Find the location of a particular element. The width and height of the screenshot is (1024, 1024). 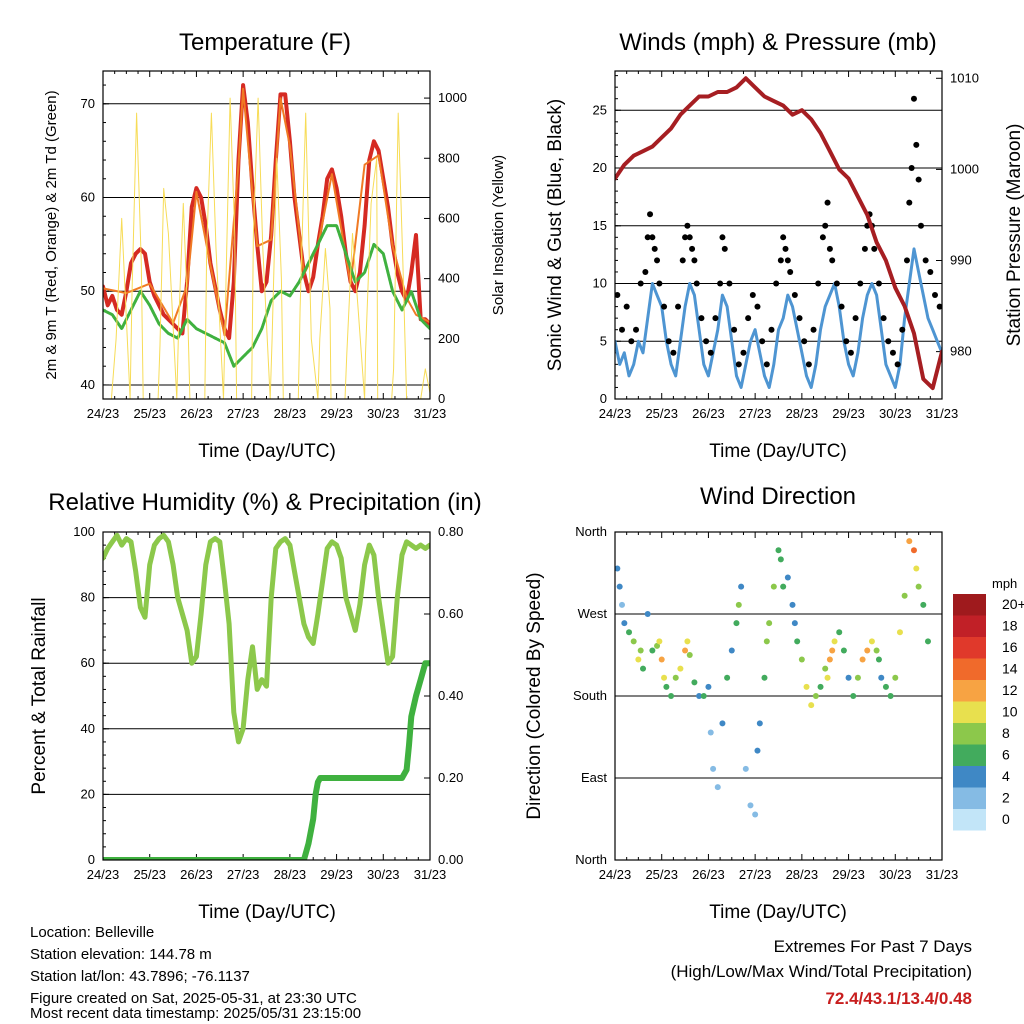

y-tick-label: 25 is located at coordinates (600, 109).